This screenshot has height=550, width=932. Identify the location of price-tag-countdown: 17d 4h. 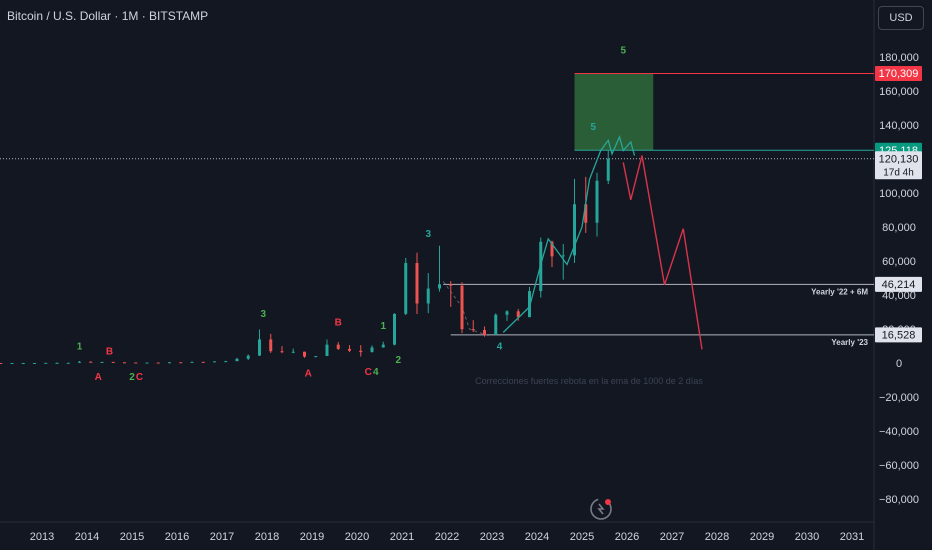
(898, 172).